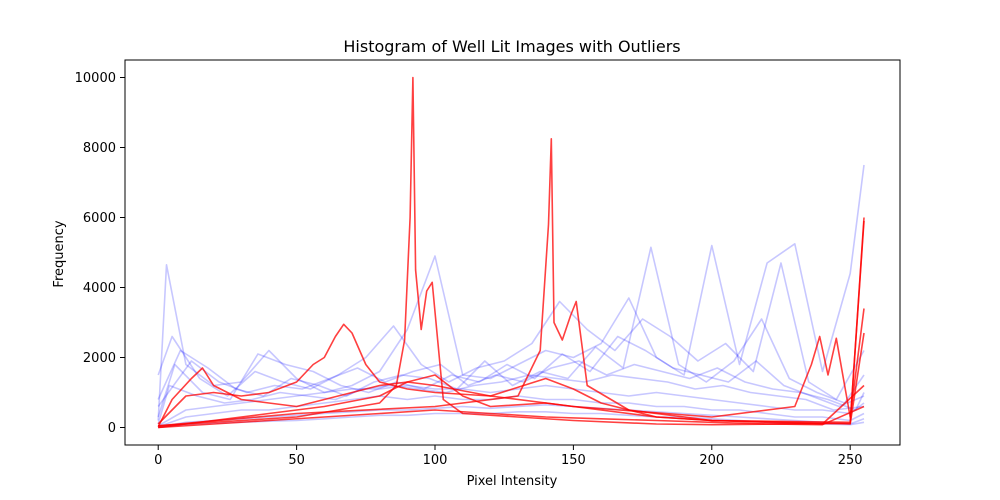 This screenshot has width=1000, height=500. I want to click on y-tick-label: 8000, so click(99, 148).